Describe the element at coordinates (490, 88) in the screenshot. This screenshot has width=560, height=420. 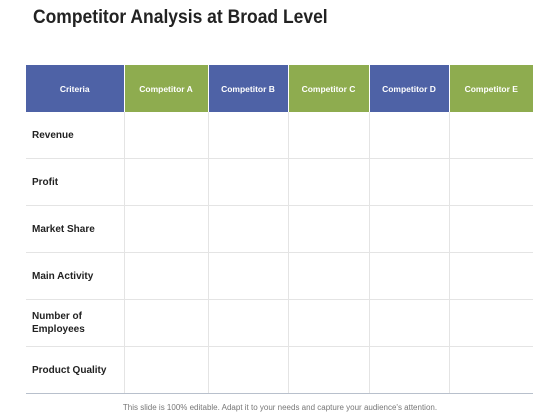
I see `header-competitor-e: Competitor E` at that location.